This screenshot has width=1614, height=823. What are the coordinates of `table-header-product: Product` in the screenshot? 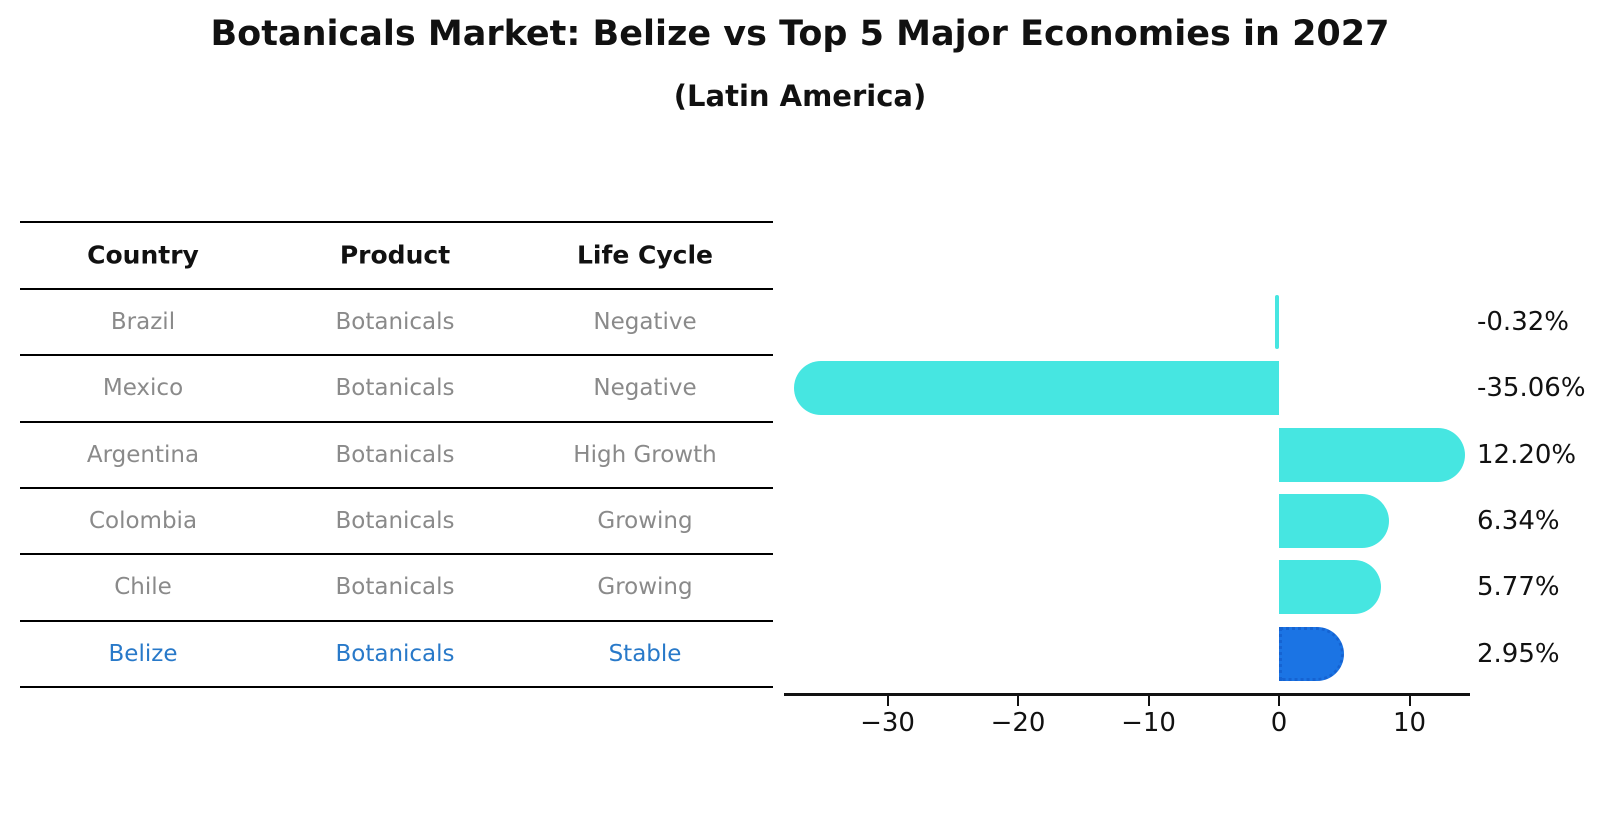 It's located at (395, 255).